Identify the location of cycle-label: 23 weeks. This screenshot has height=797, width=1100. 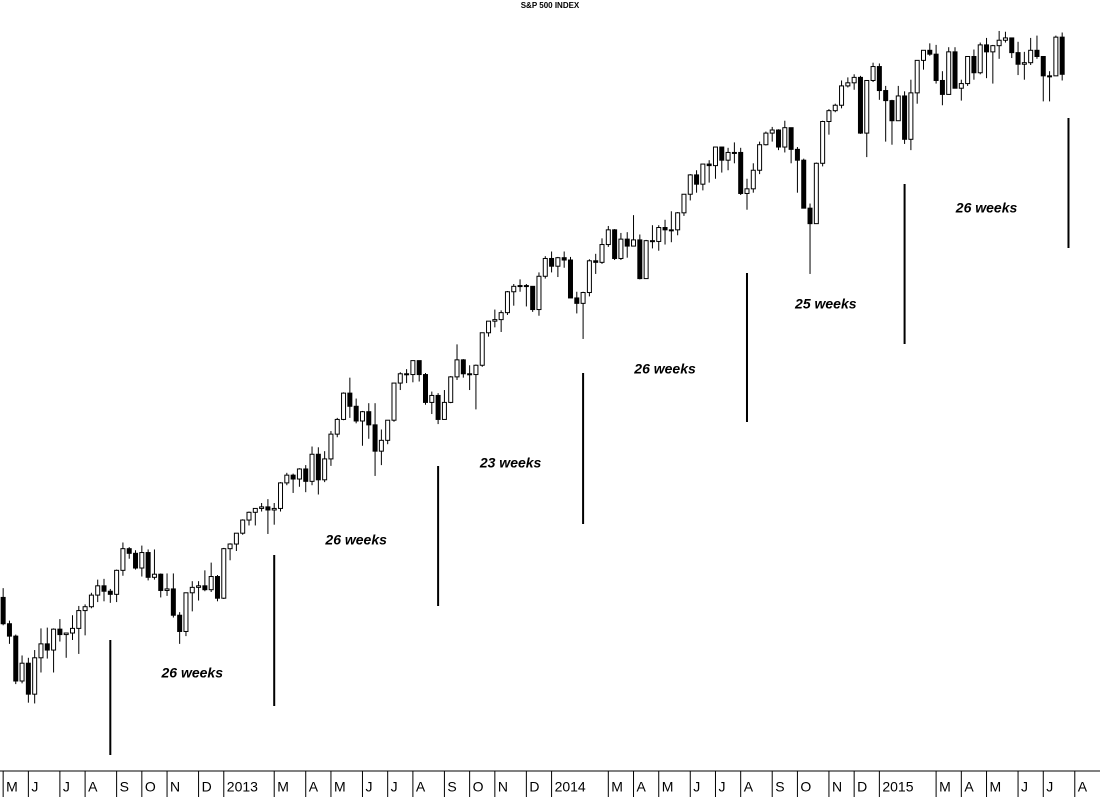
(510, 463).